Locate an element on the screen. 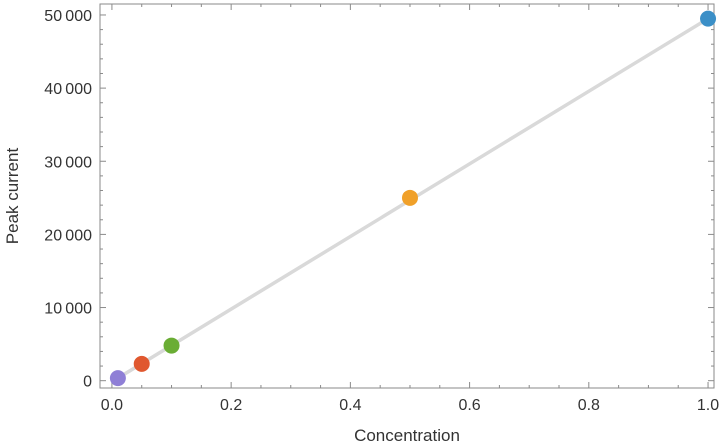 This screenshot has width=720, height=448. y-tick-label: 0 is located at coordinates (87, 382).